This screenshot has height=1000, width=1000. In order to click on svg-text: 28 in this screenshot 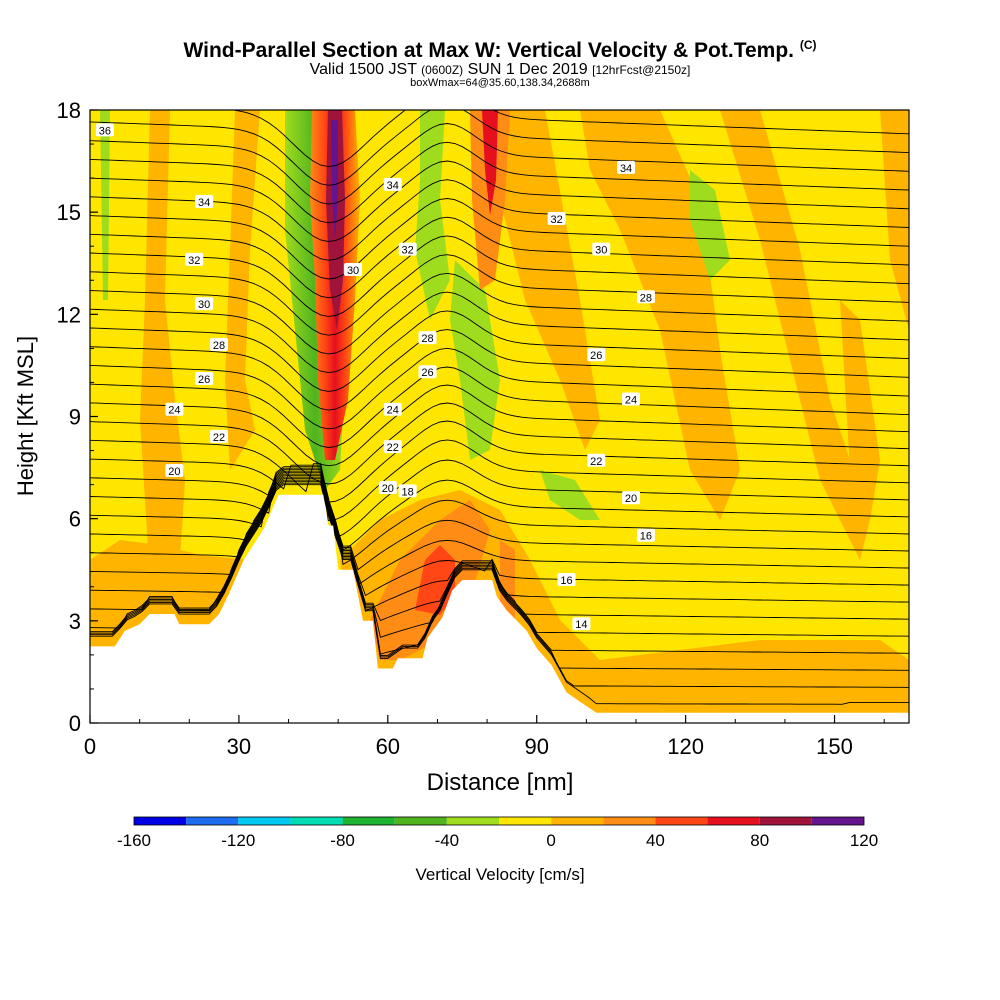, I will do `click(646, 298)`.